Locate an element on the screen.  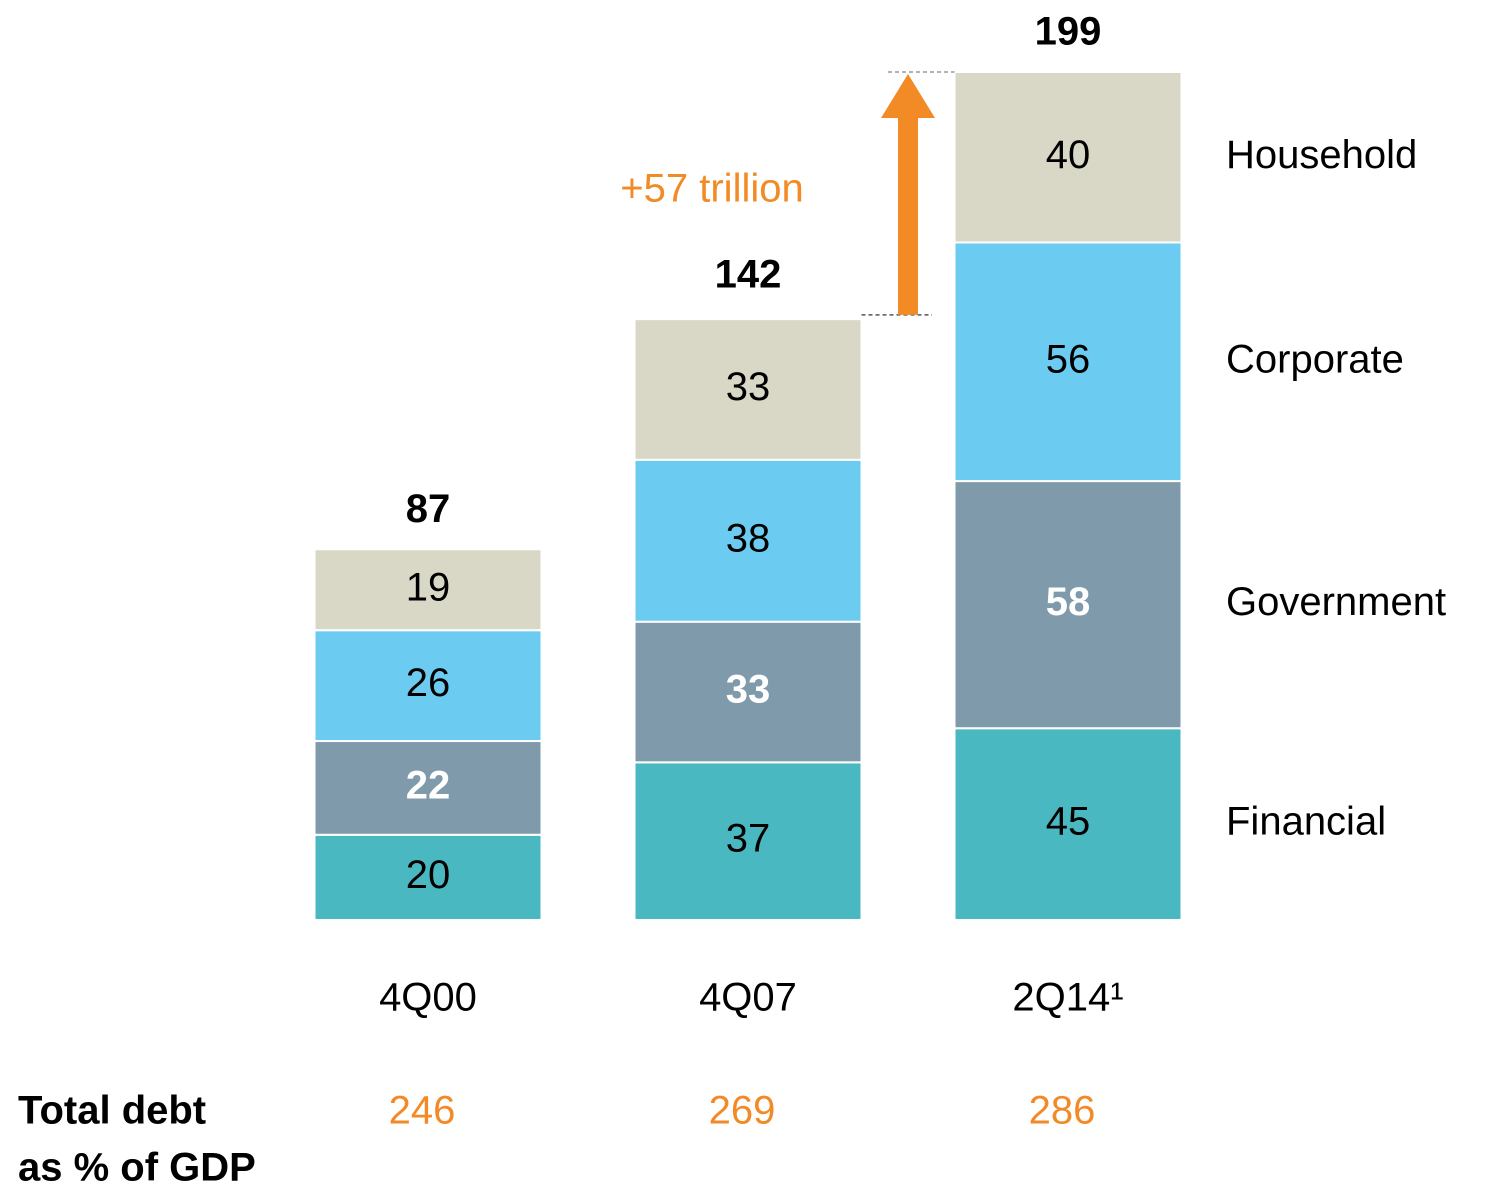
arrow-head is located at coordinates (908, 96).